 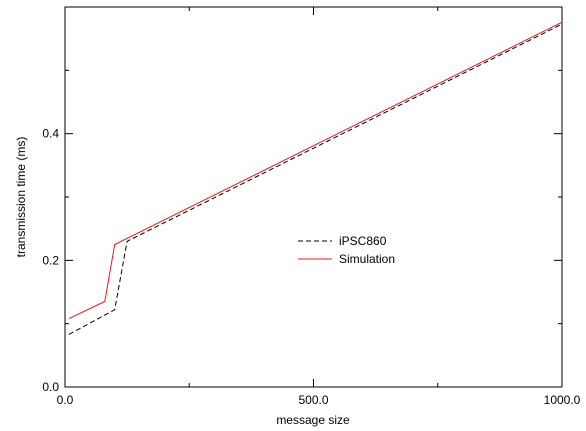 What do you see at coordinates (313, 400) in the screenshot?
I see `x-tick-label: 500.0` at bounding box center [313, 400].